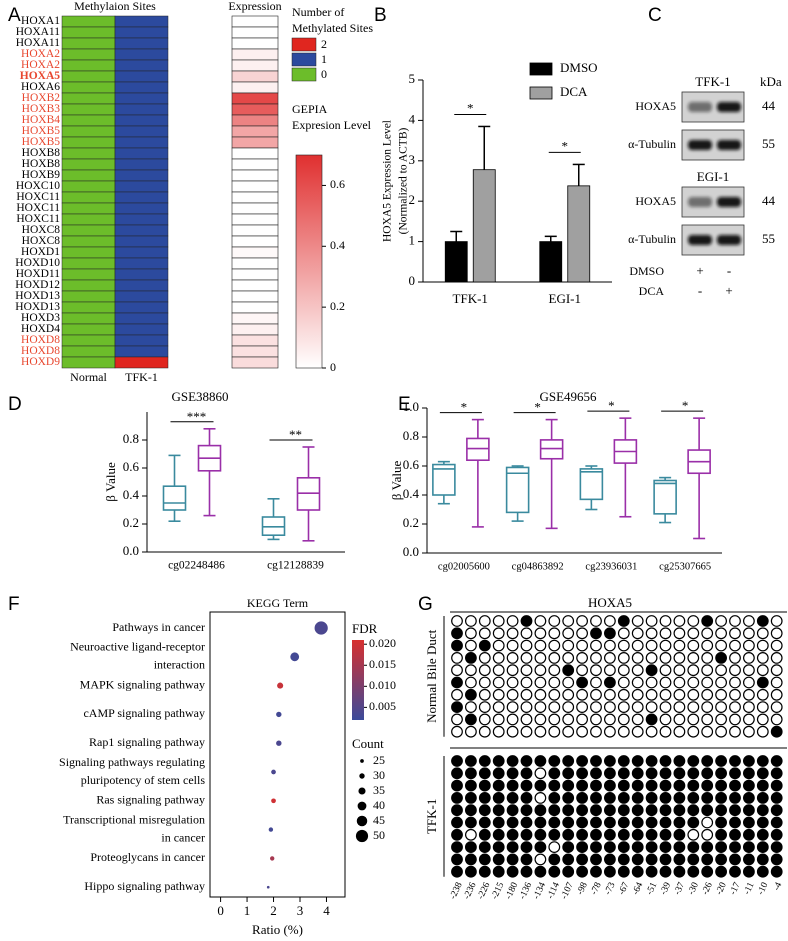 The image size is (788, 941). What do you see at coordinates (362, 836) in the screenshot?
I see `size-legend-dot` at bounding box center [362, 836].